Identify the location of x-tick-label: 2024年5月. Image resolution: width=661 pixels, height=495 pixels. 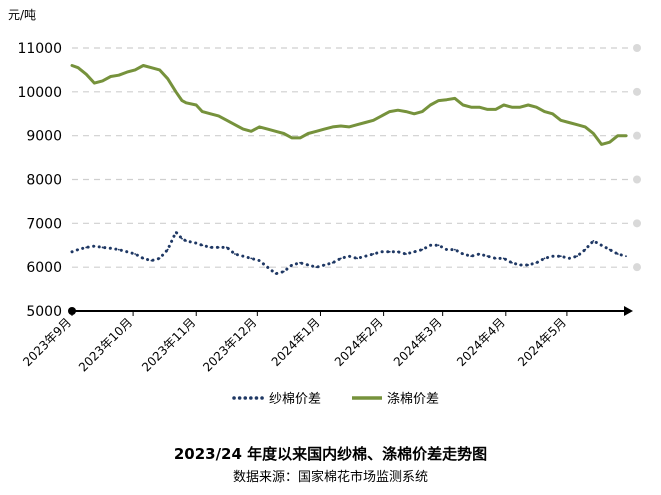
(542, 342).